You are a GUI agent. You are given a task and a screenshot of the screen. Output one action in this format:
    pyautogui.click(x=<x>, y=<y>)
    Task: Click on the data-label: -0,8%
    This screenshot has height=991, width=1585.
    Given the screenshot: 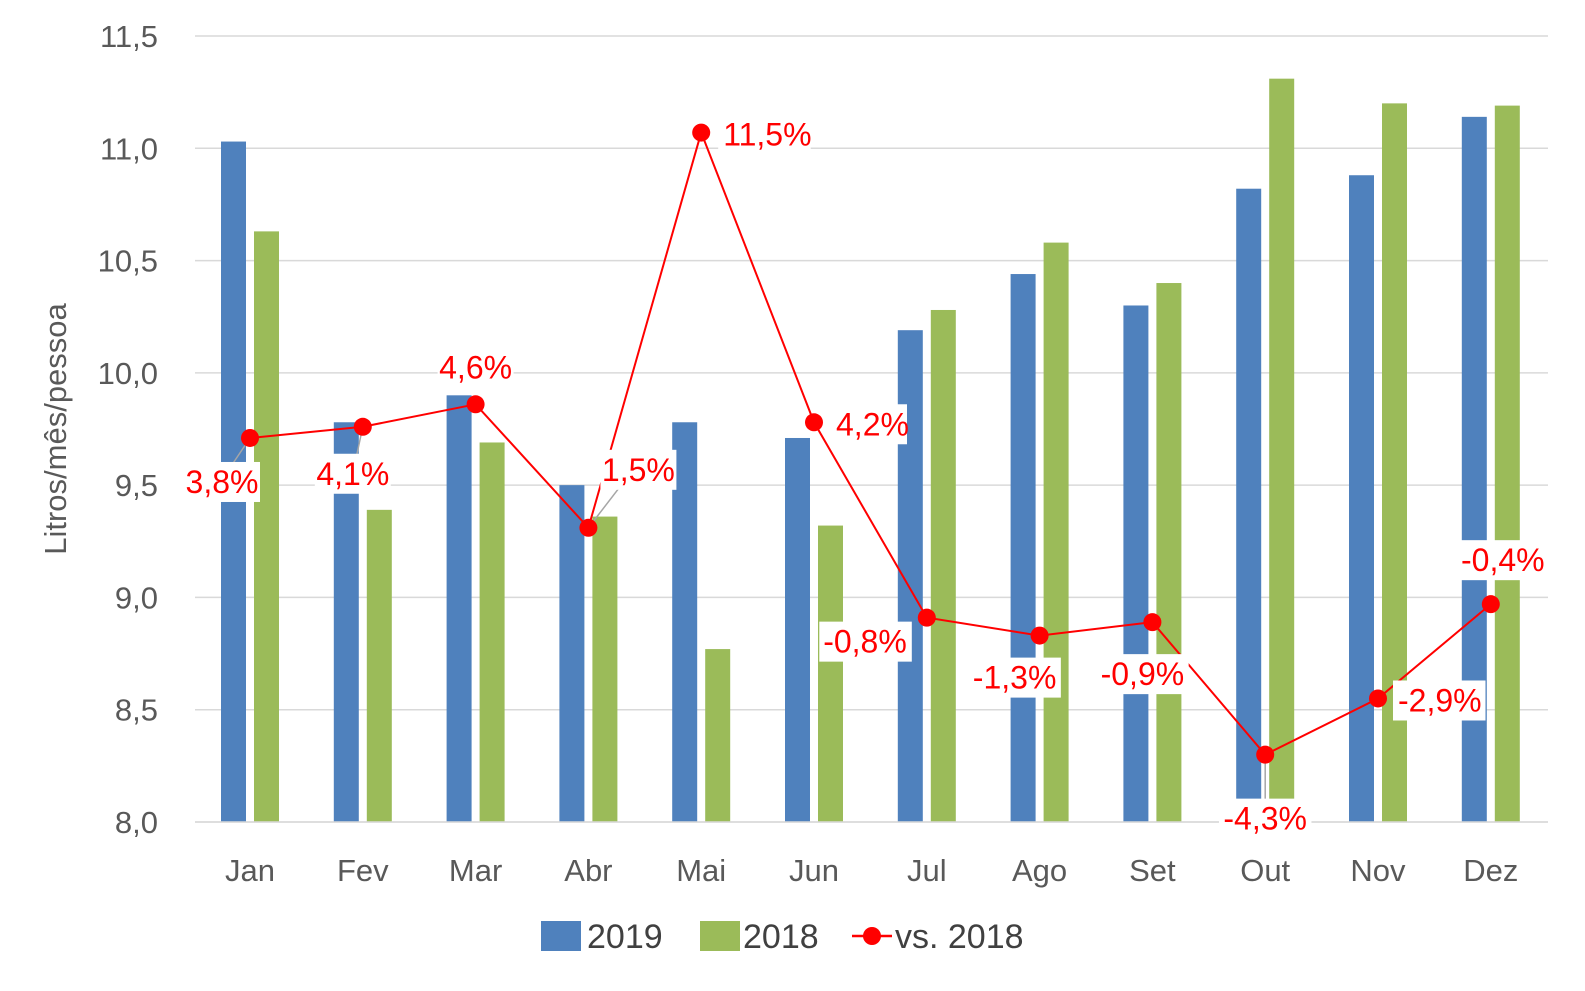 What is the action you would take?
    pyautogui.click(x=865, y=642)
    